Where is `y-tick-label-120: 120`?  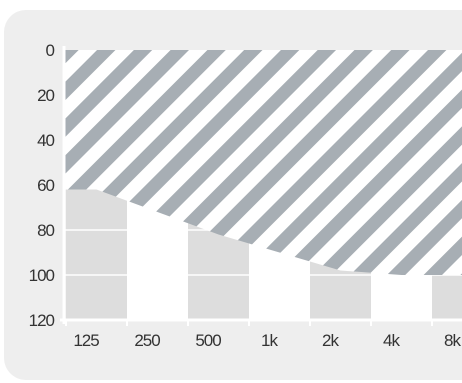
y-tick-label-120: 120 is located at coordinates (42, 320).